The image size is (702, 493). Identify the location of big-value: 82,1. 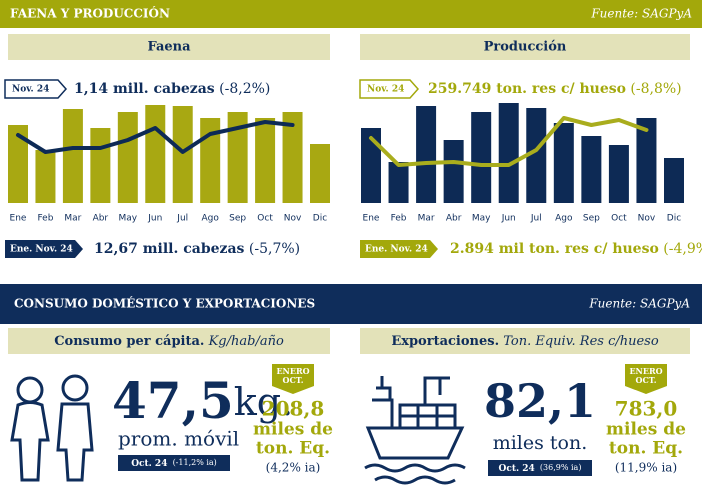
(540, 401).